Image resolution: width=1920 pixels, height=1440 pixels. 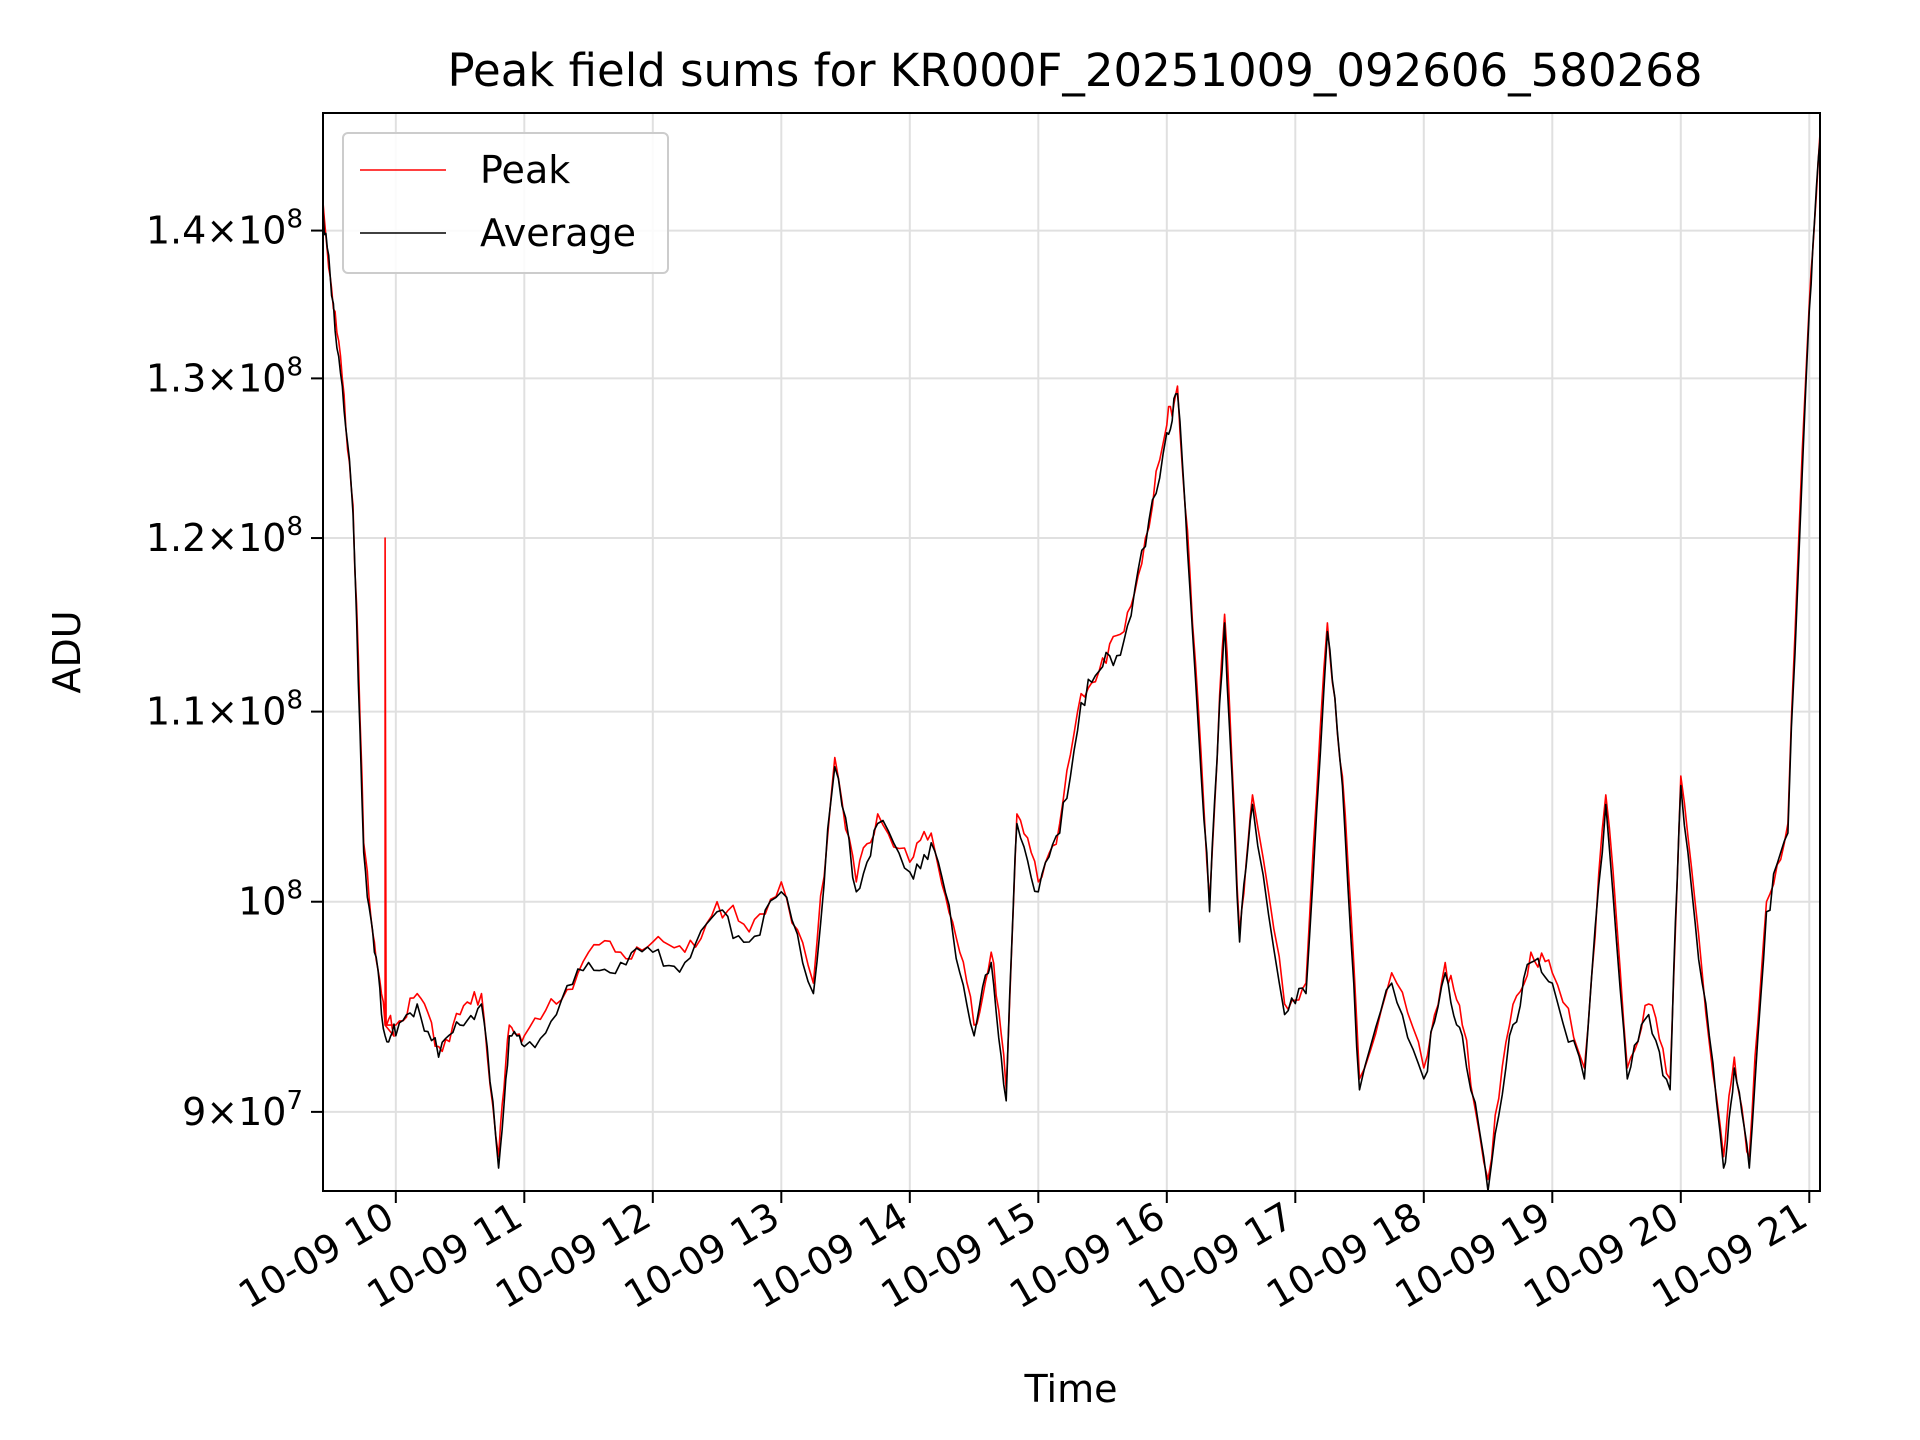 I want to click on y-tick-label: 1.2×108, so click(x=224, y=536).